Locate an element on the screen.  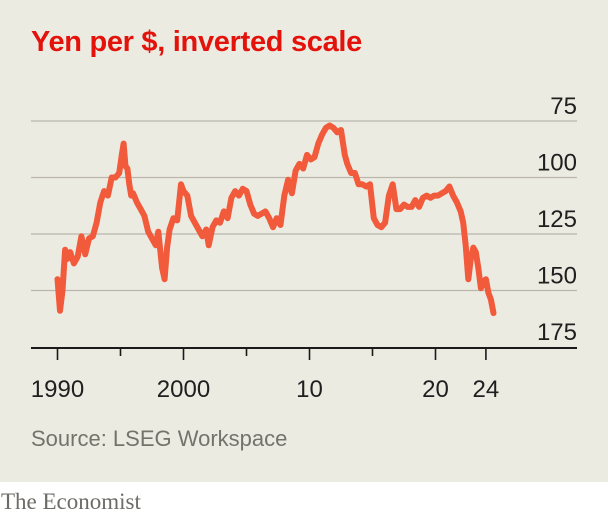
chart-source: Source: LSEG Workspace is located at coordinates (159, 438).